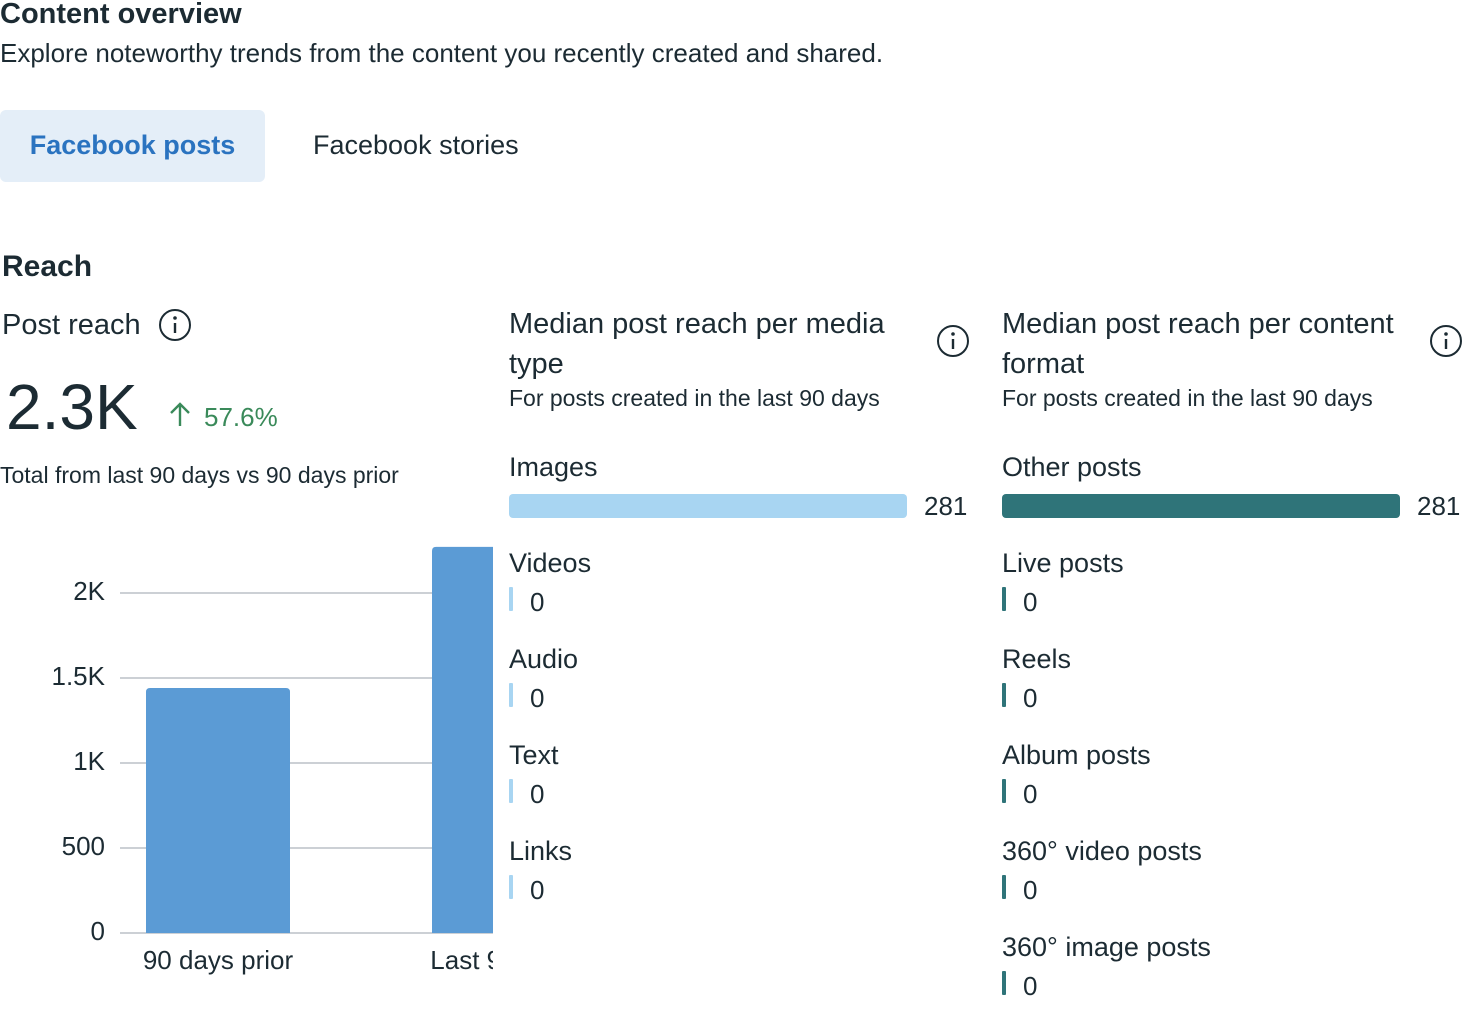 This screenshot has height=1024, width=1472. I want to click on x-tick-label: Last 90 days, so click(461, 960).